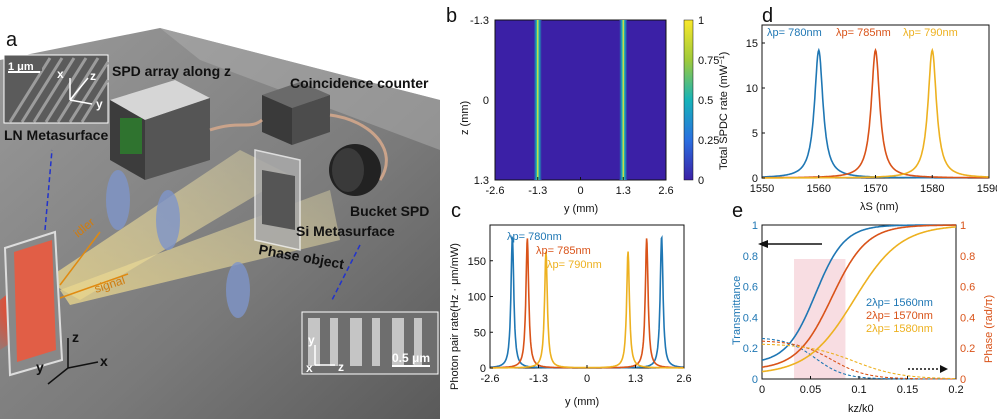 This screenshot has height=419, width=997. Describe the element at coordinates (56, 89) in the screenshot. I see `sem-inset-top: 1 μm x z y` at that location.